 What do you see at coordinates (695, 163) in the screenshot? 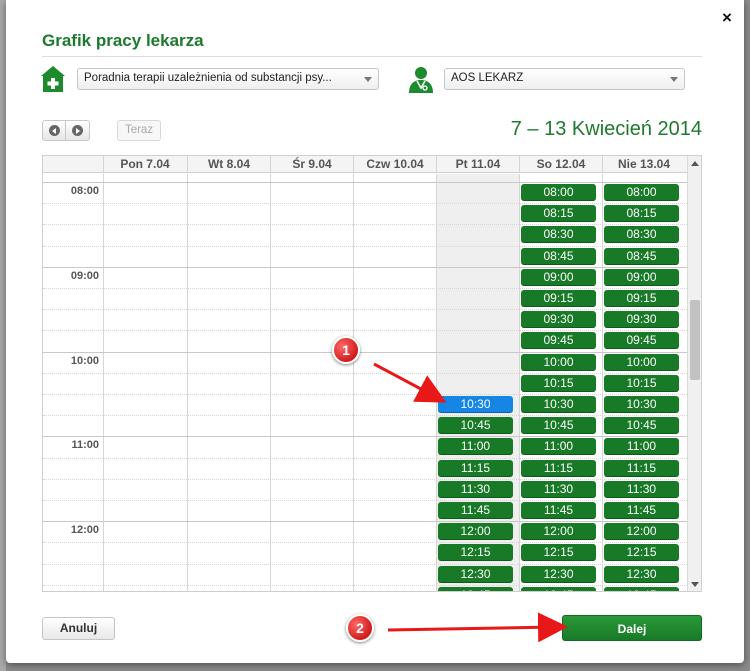
I see `scroll-up-icon` at bounding box center [695, 163].